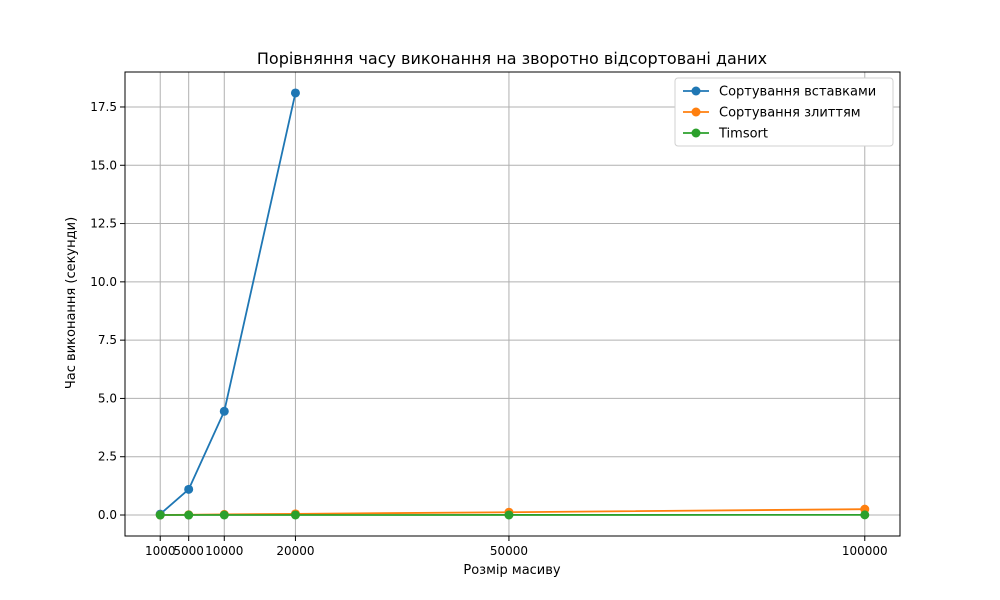 The height and width of the screenshot is (600, 1000). What do you see at coordinates (295, 551) in the screenshot?
I see `x-tick-label: 20000` at bounding box center [295, 551].